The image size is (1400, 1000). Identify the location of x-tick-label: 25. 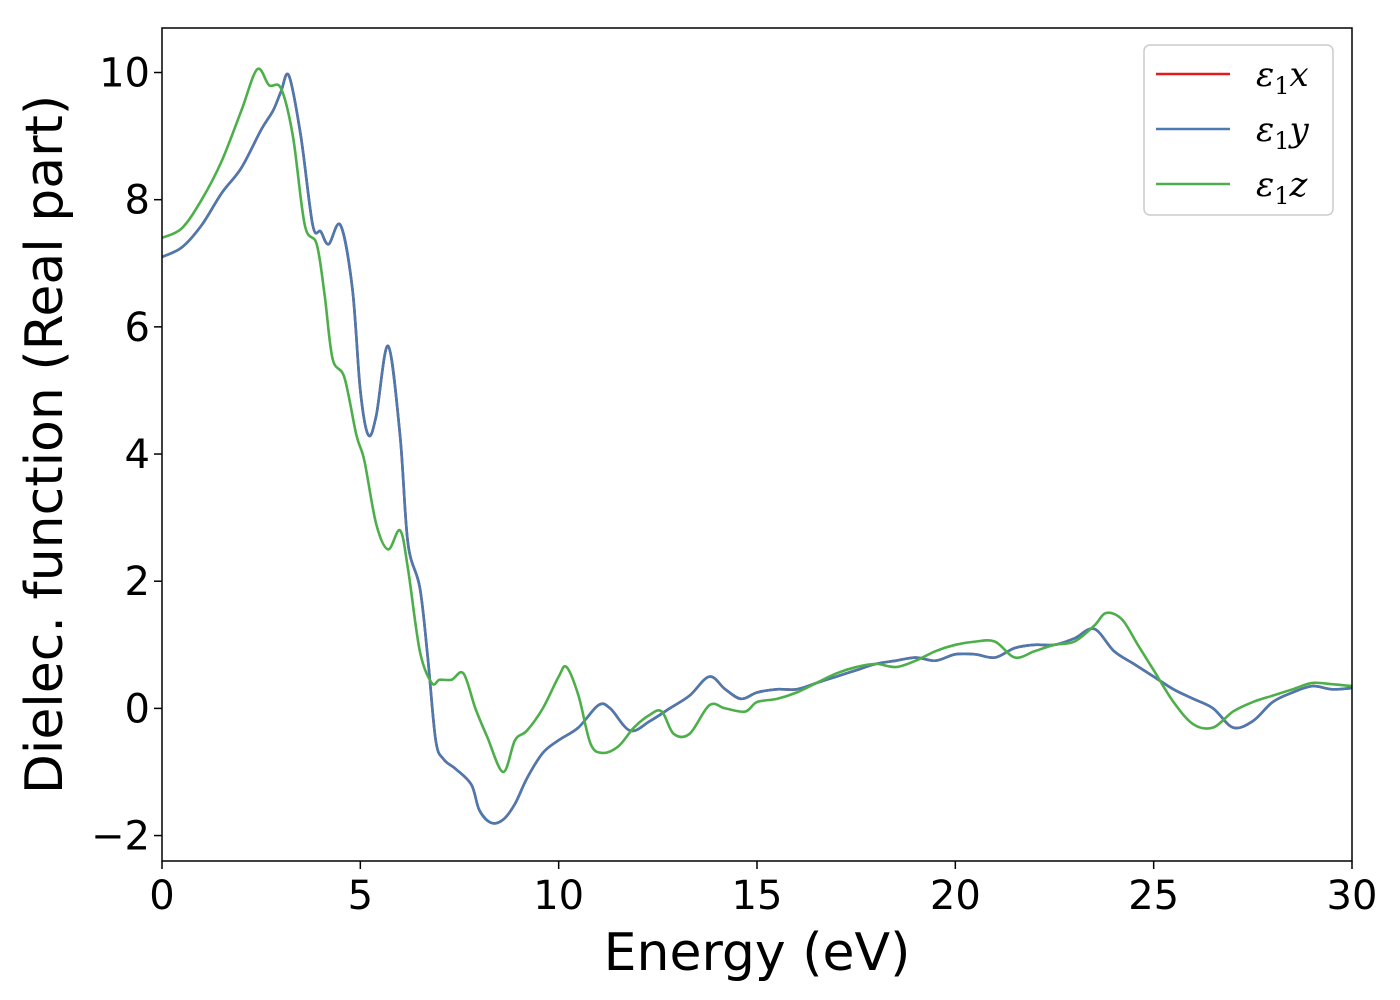
(1153, 896).